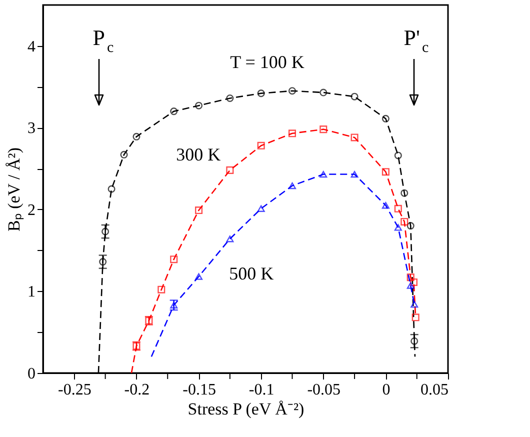  Describe the element at coordinates (324, 390) in the screenshot. I see `x-tick-label: -0.05` at that location.